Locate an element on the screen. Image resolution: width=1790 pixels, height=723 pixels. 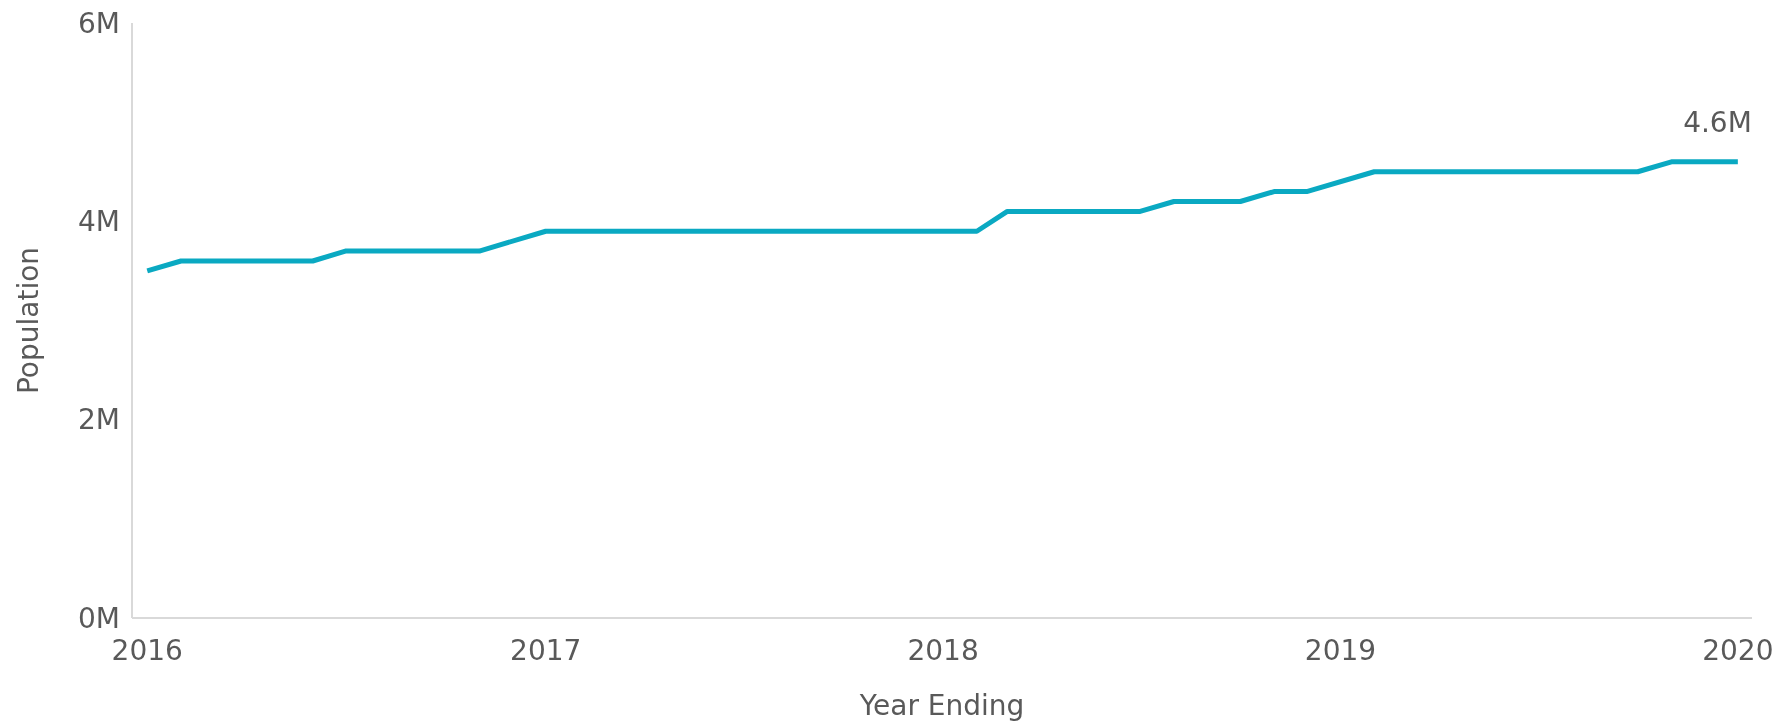
x-tick-label: 2018 is located at coordinates (943, 650).